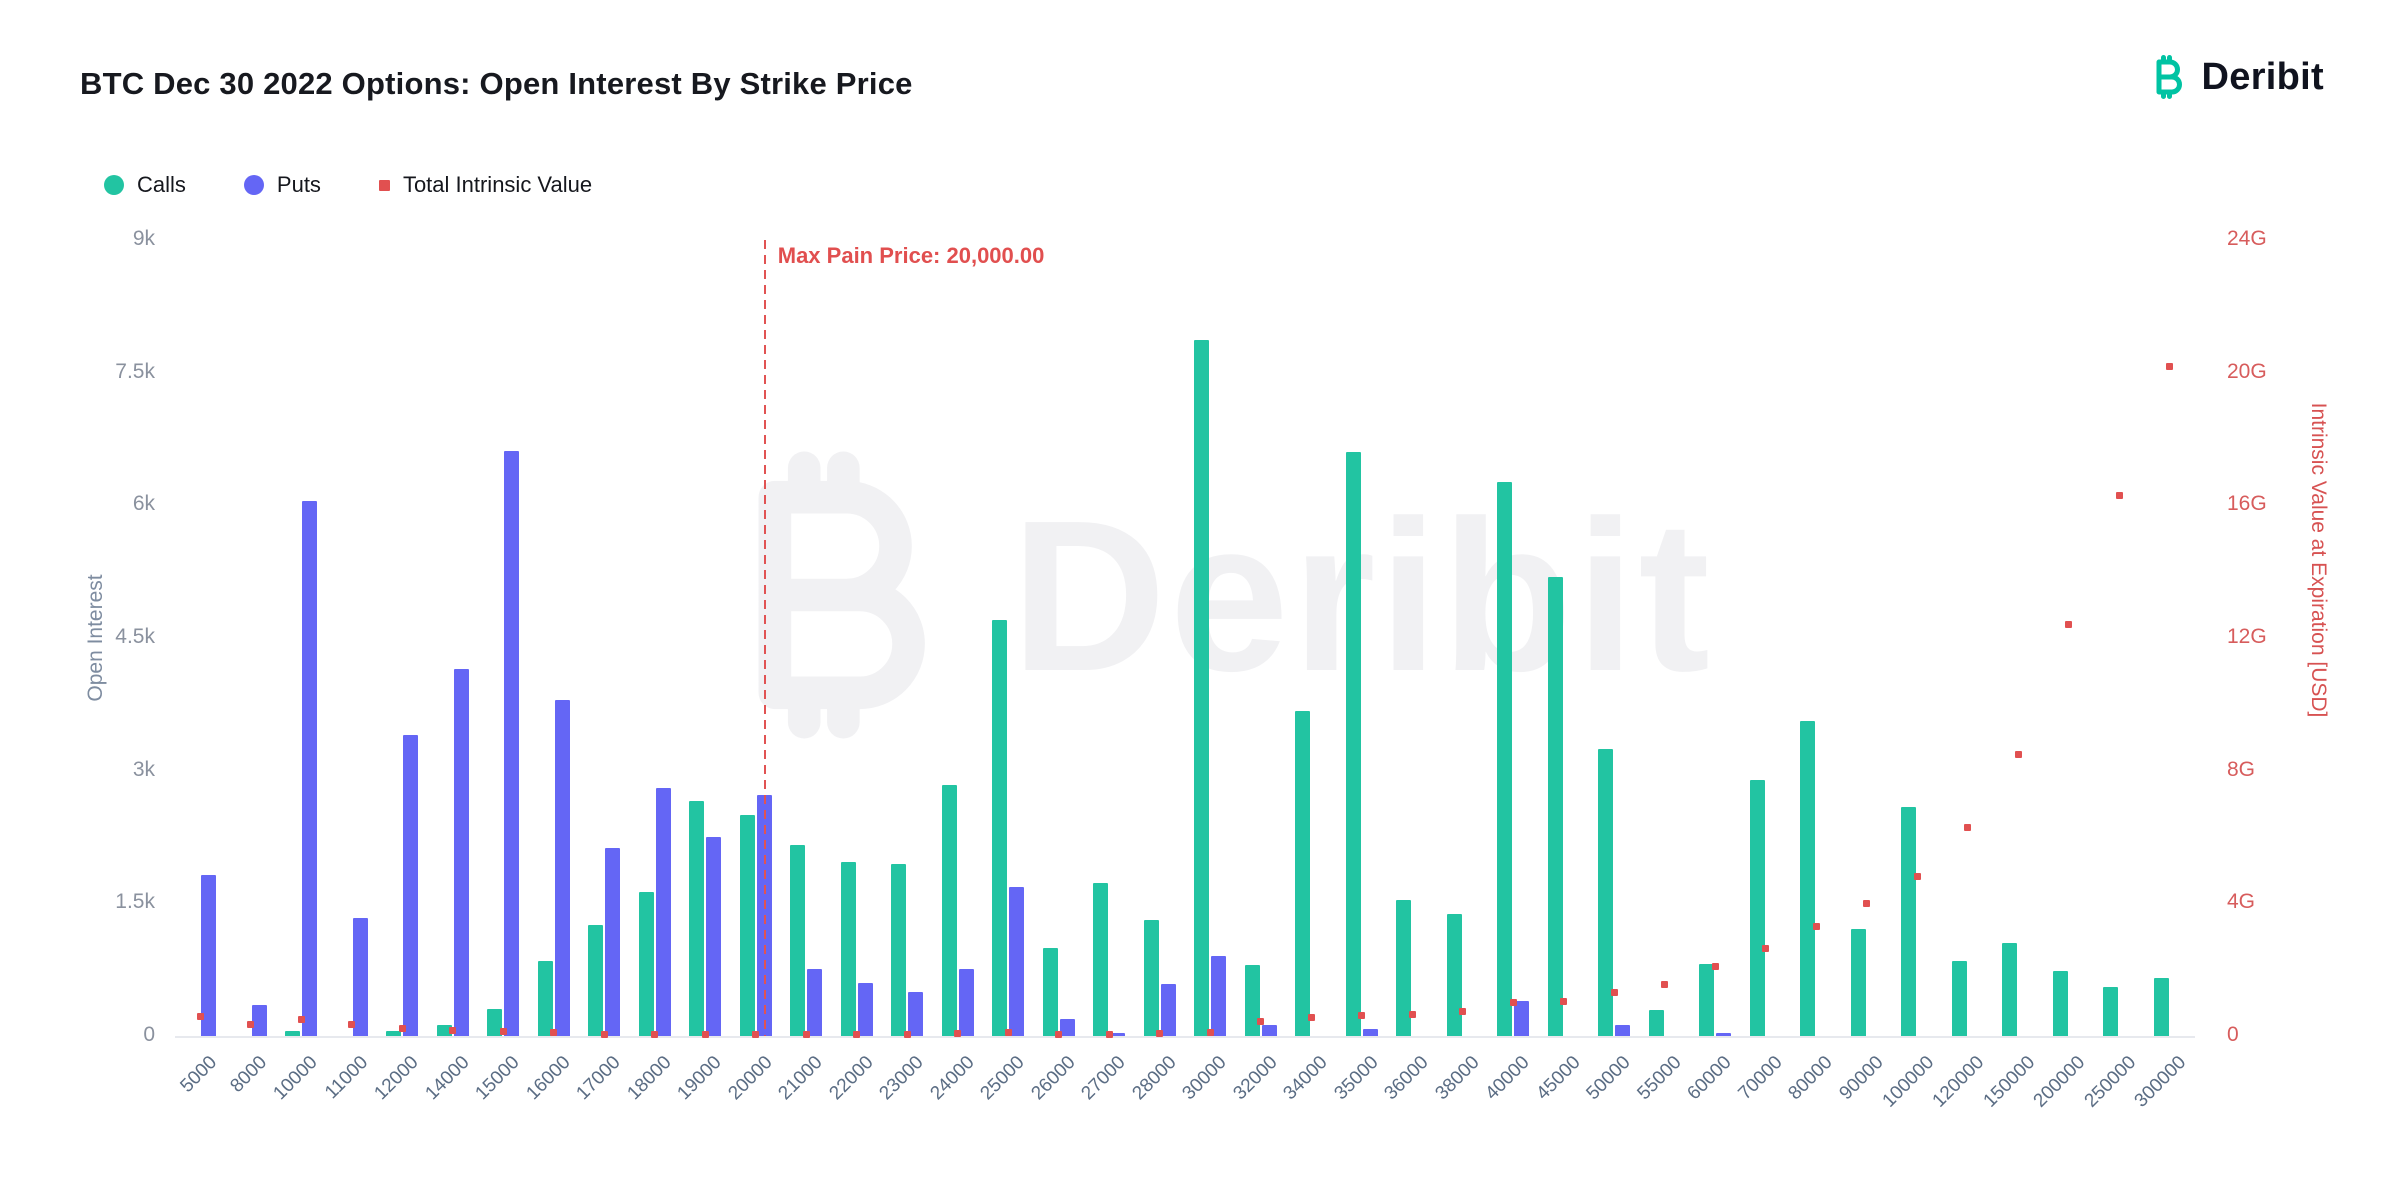 The height and width of the screenshot is (1200, 2400). I want to click on brand-name: Deribit, so click(2262, 76).